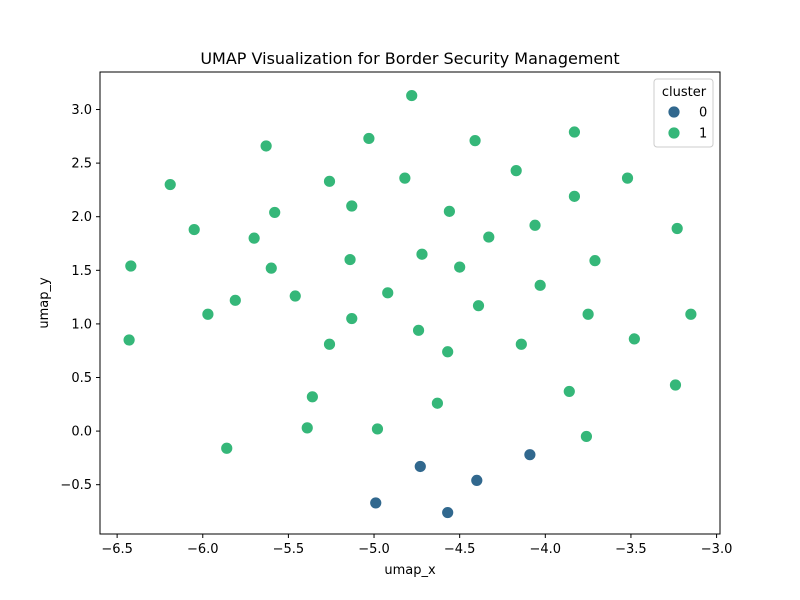  What do you see at coordinates (289, 549) in the screenshot?
I see `x-tick-label: −5.5` at bounding box center [289, 549].